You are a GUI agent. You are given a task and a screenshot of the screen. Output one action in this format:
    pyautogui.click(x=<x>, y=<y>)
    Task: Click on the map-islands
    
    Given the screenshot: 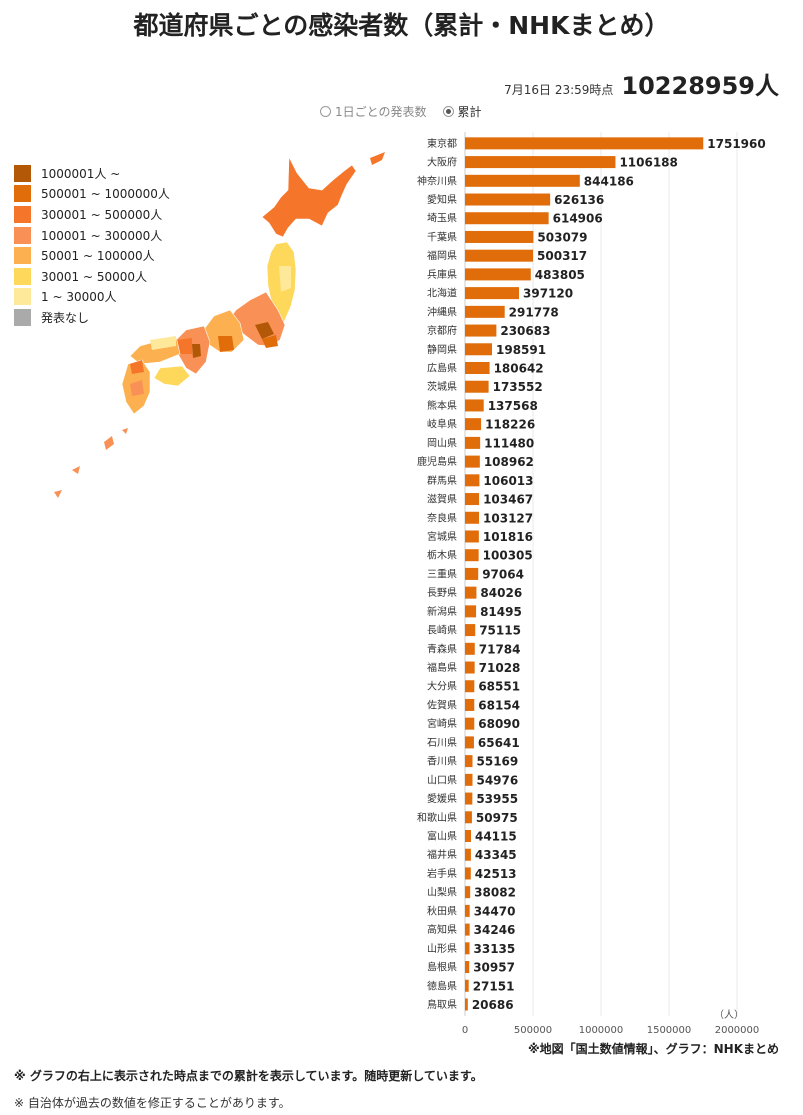 What is the action you would take?
    pyautogui.click(x=91, y=463)
    